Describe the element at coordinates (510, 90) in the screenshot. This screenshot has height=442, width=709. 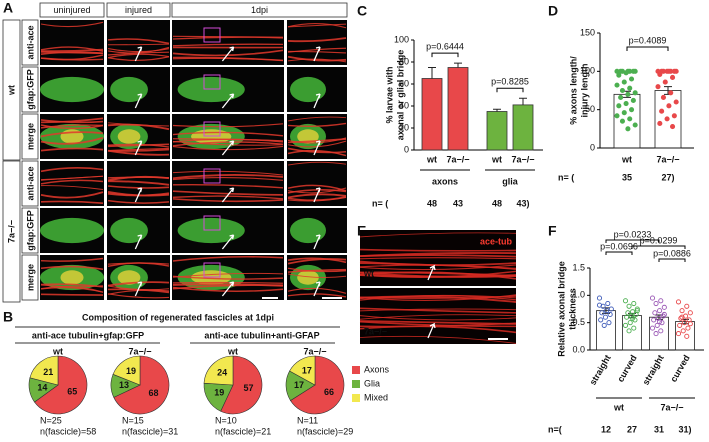
I see `significance-bracket` at that location.